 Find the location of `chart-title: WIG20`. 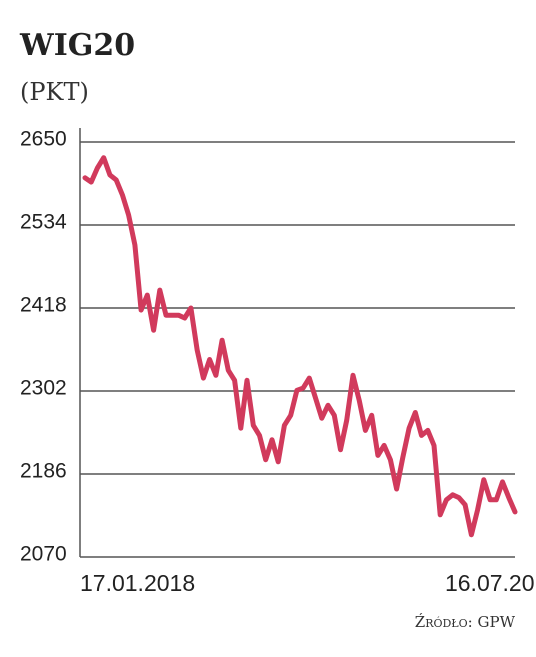

chart-title: WIG20 is located at coordinates (77, 45).